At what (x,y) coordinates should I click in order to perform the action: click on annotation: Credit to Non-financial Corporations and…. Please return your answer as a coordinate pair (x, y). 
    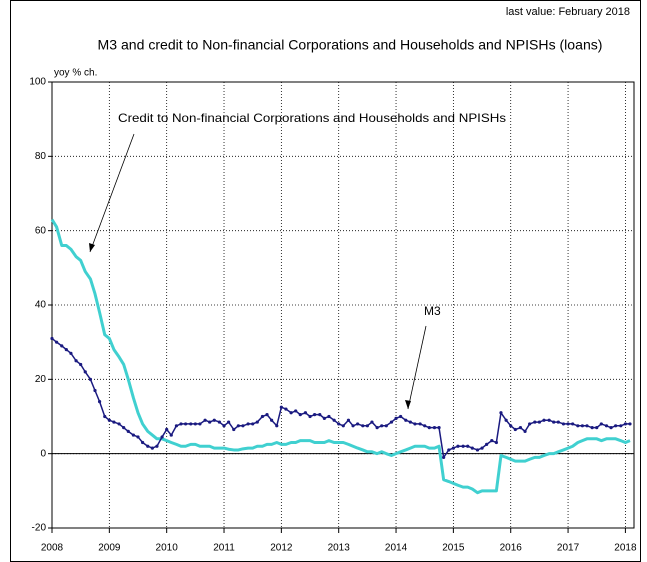
    Looking at the image, I should click on (312, 118).